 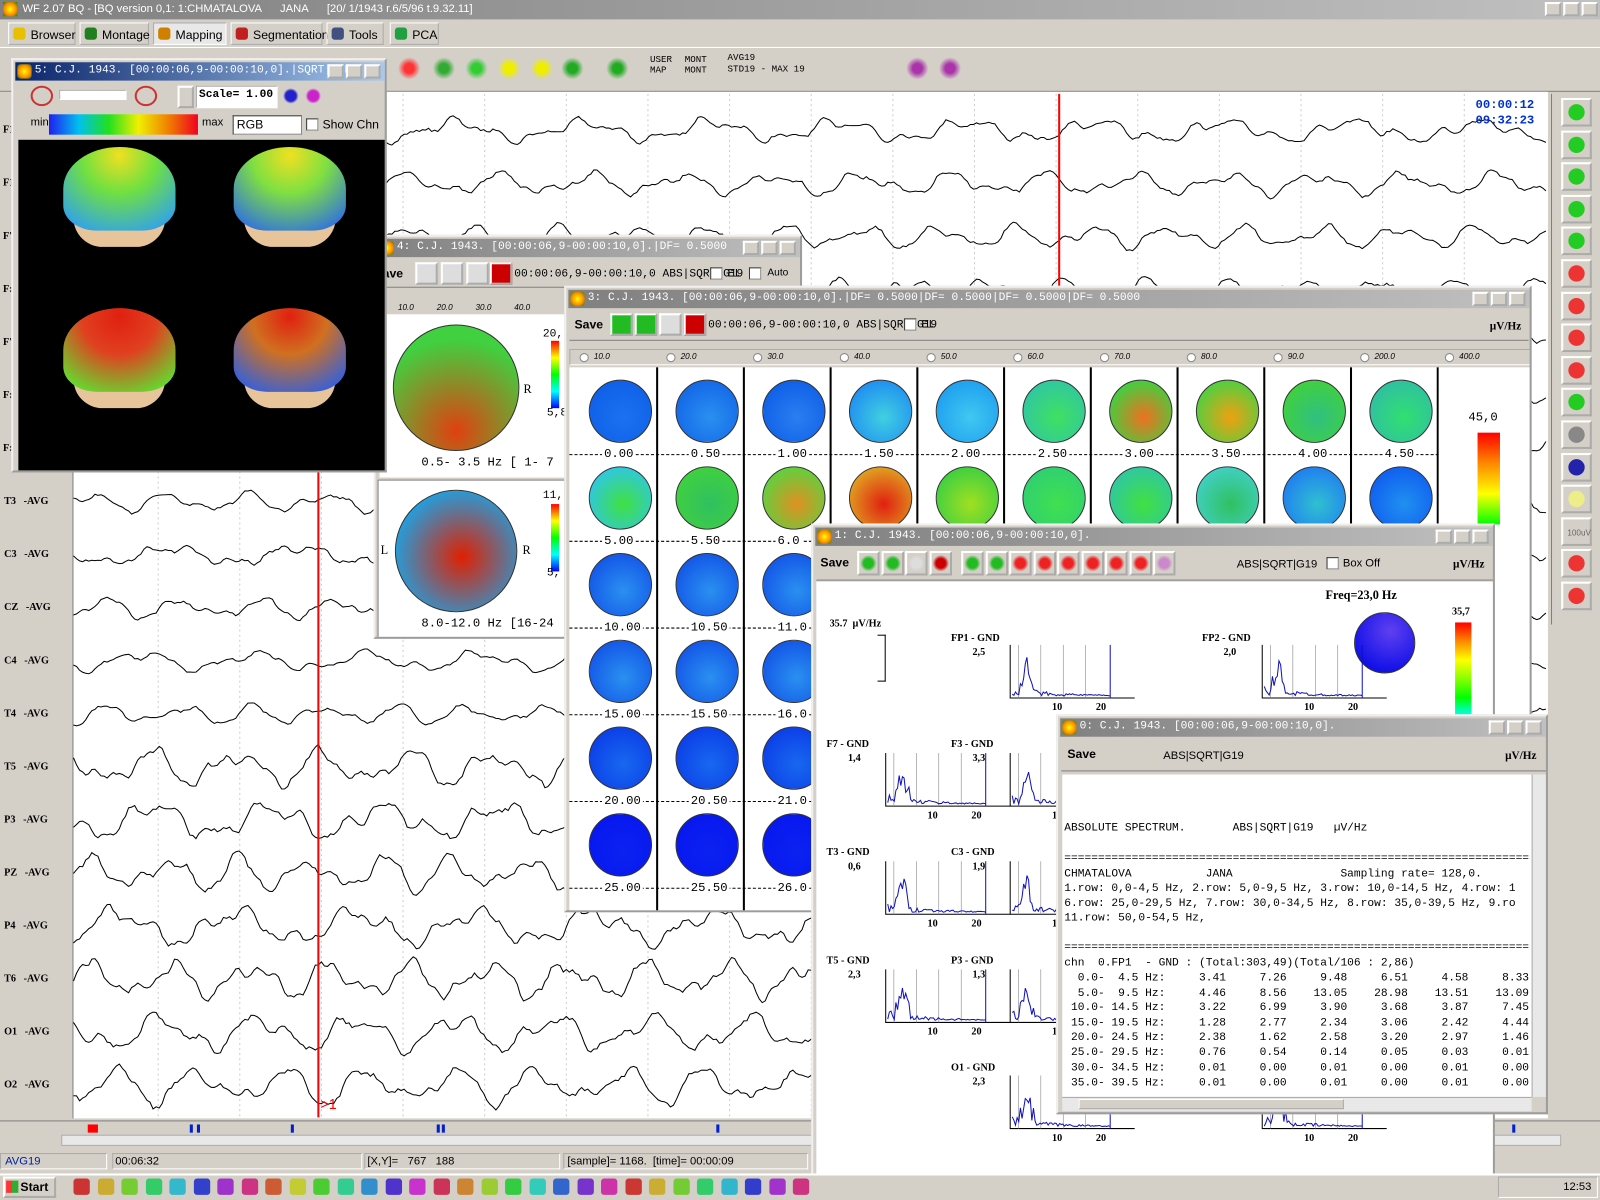 I want to click on menu-label: Browser, so click(x=53, y=34).